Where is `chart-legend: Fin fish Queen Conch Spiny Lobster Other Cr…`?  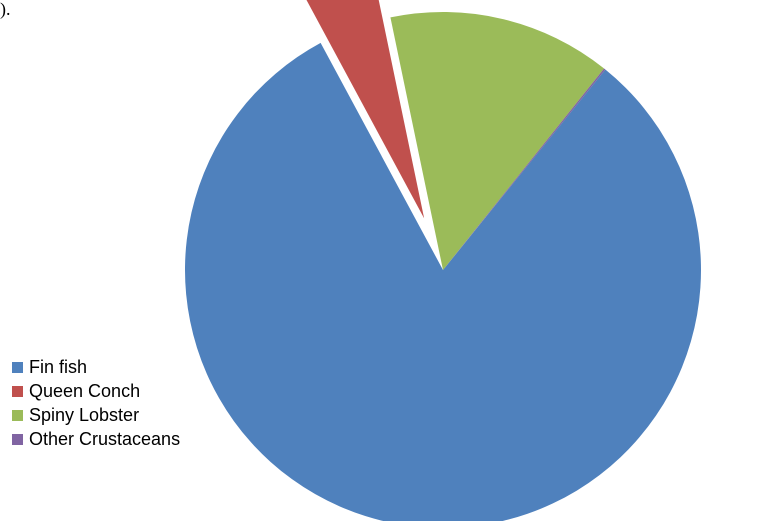 chart-legend: Fin fish Queen Conch Spiny Lobster Other Cr… is located at coordinates (96, 403).